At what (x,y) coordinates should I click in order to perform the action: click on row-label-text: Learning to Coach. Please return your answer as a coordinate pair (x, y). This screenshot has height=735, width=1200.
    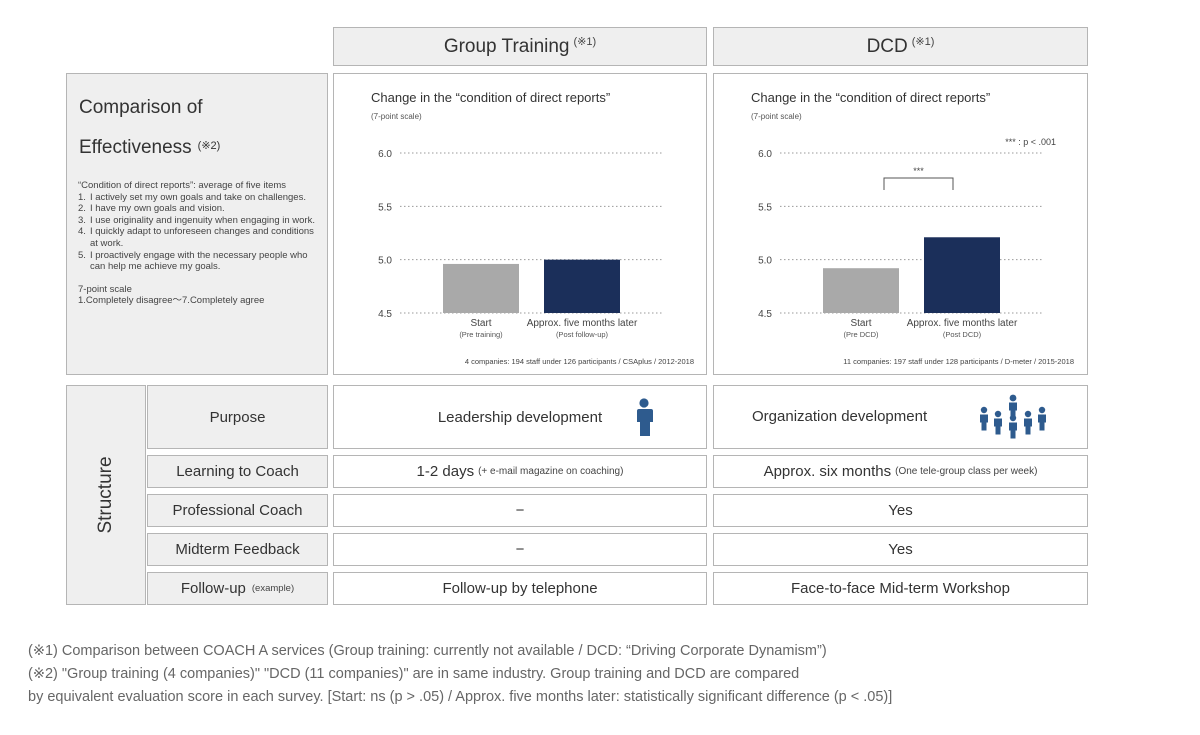
    Looking at the image, I should click on (237, 471).